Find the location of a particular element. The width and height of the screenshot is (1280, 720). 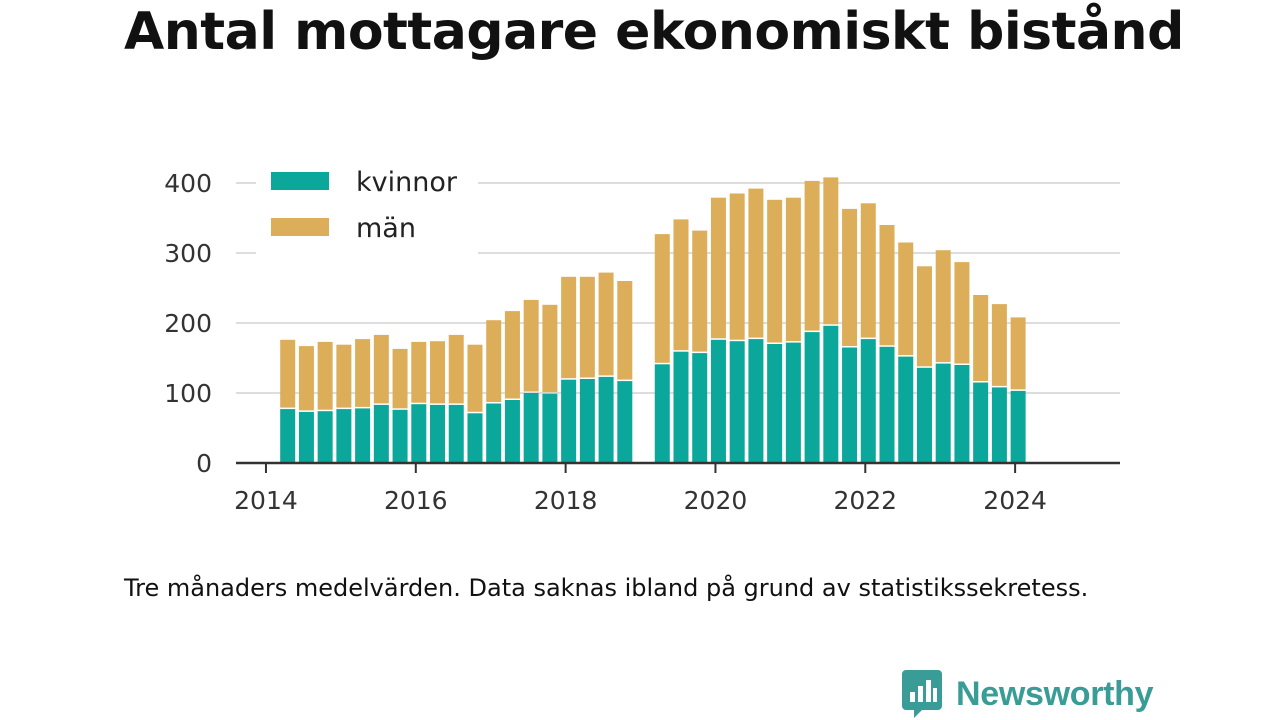

y-tick-label: 200 is located at coordinates (188, 323).